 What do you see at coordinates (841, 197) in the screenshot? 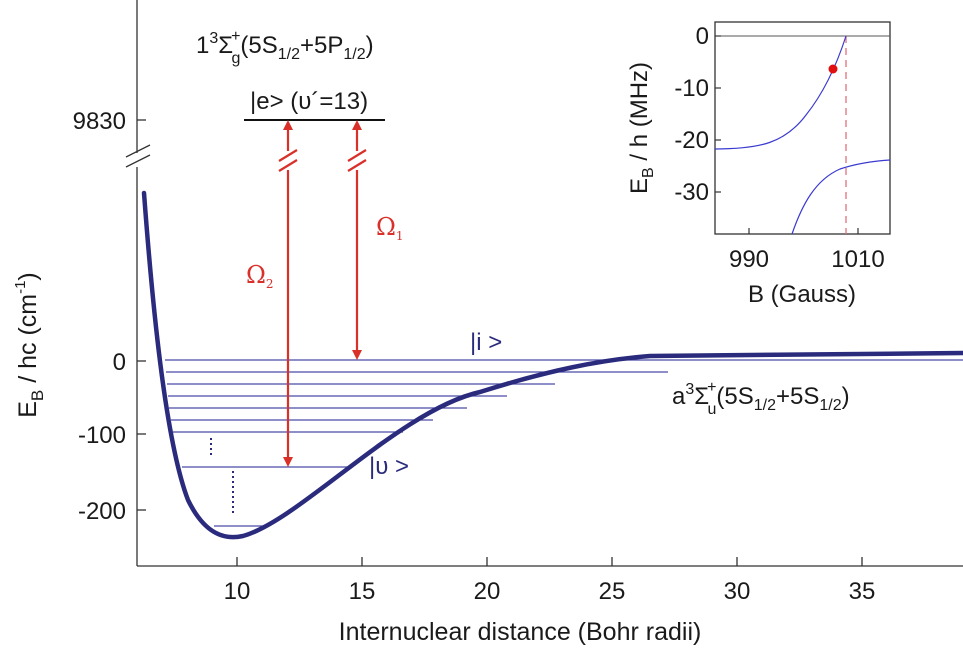
I see `inset-lower-branch` at bounding box center [841, 197].